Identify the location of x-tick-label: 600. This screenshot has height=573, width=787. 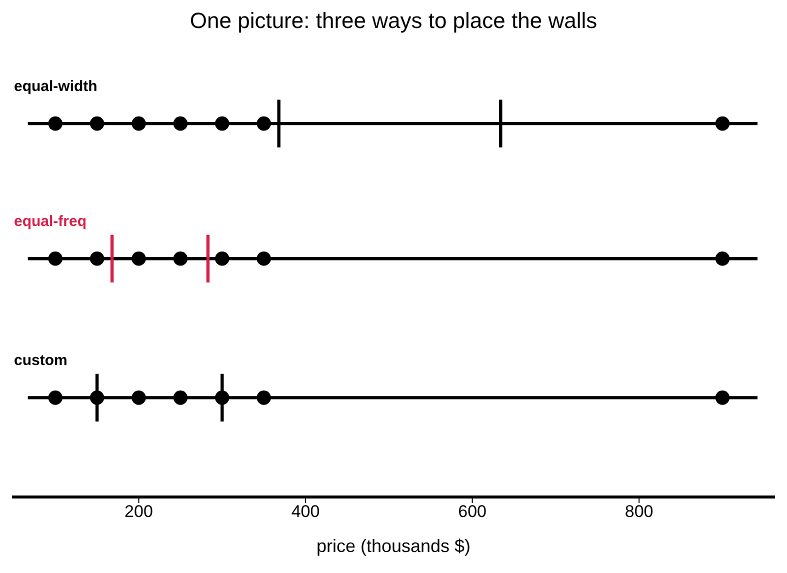
(472, 512).